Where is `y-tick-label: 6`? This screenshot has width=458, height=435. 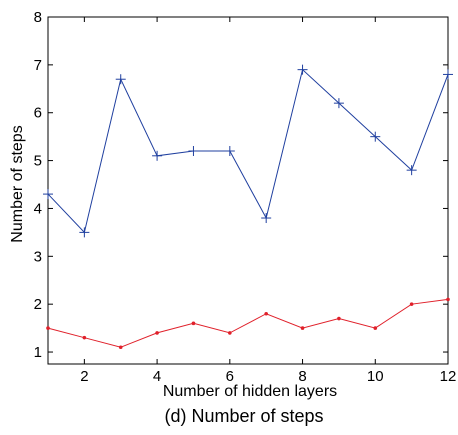
y-tick-label: 6 is located at coordinates (38, 113).